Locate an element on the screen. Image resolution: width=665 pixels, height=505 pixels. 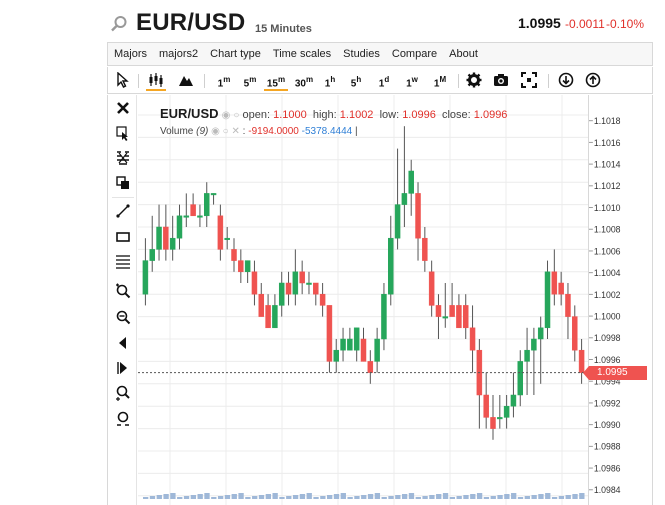
zoom-reset-icon is located at coordinates (123, 419).